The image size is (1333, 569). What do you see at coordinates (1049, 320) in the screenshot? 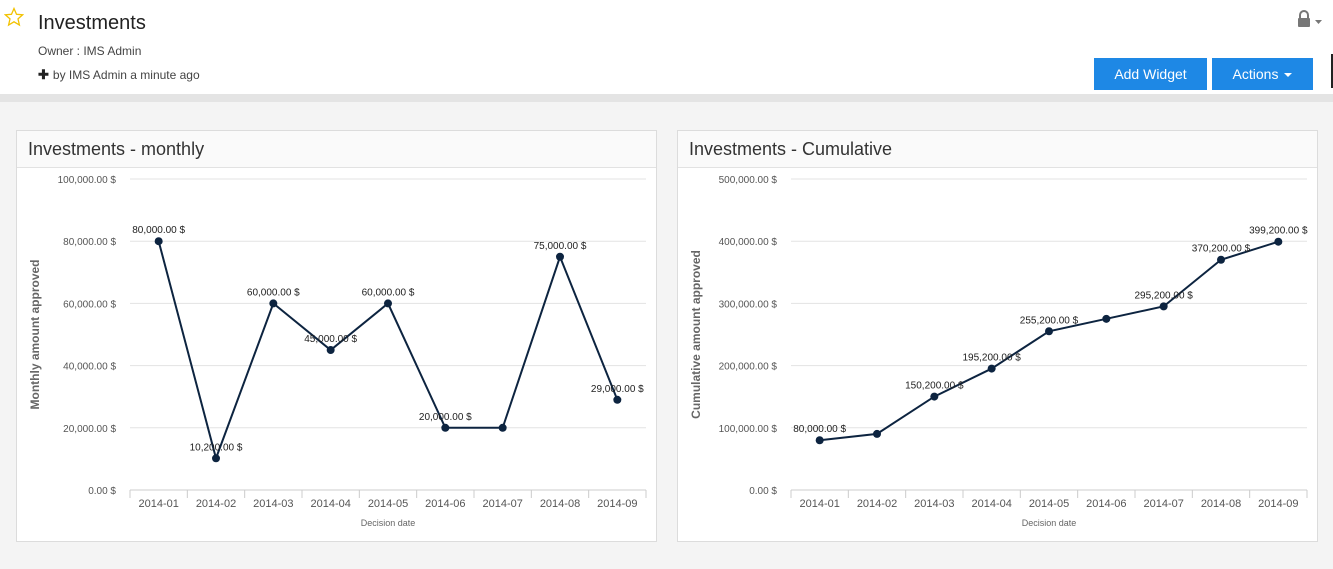
I see `data-label: 255,200.00 $` at bounding box center [1049, 320].